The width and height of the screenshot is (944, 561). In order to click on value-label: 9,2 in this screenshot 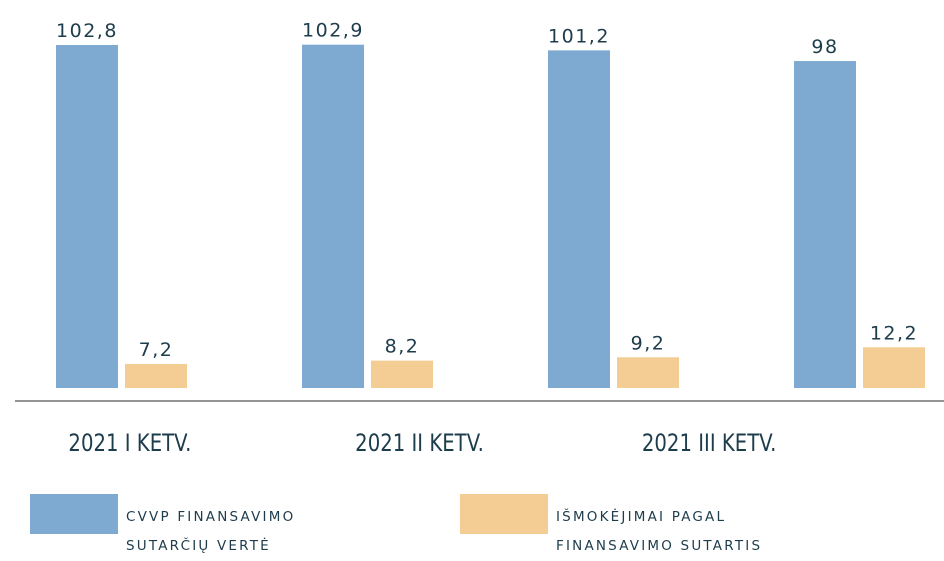, I will do `click(648, 343)`.